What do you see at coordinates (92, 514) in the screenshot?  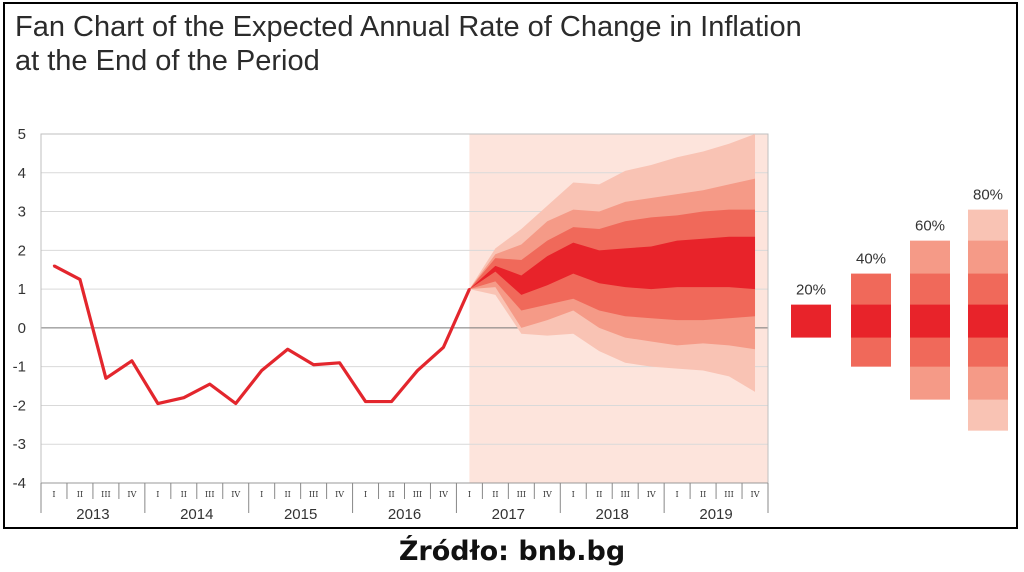 I see `year-label: 2013` at bounding box center [92, 514].